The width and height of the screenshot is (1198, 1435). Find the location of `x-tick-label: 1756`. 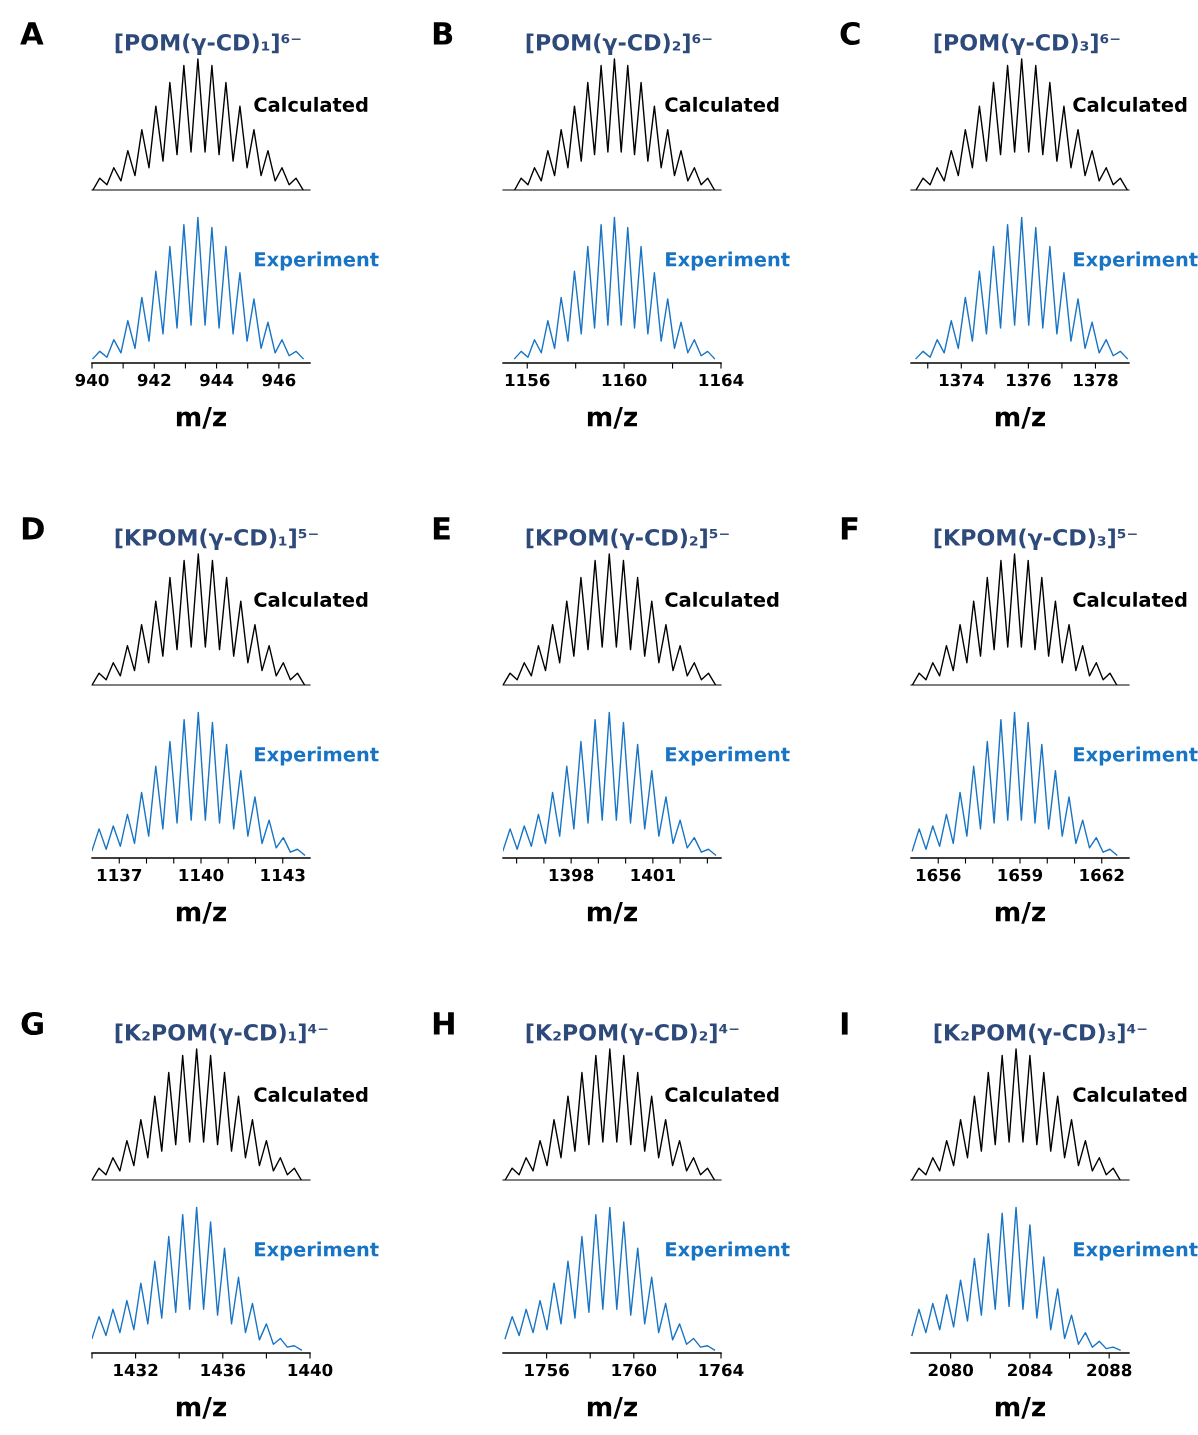

x-tick-label: 1756 is located at coordinates (547, 1370).